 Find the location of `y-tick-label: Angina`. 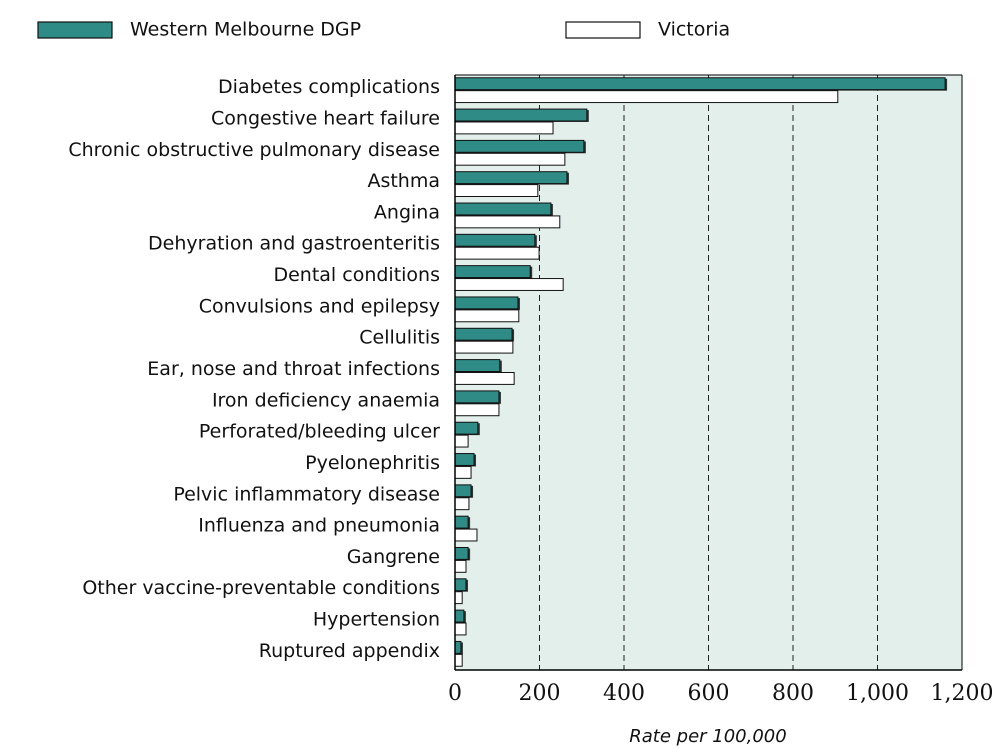

y-tick-label: Angina is located at coordinates (407, 212).